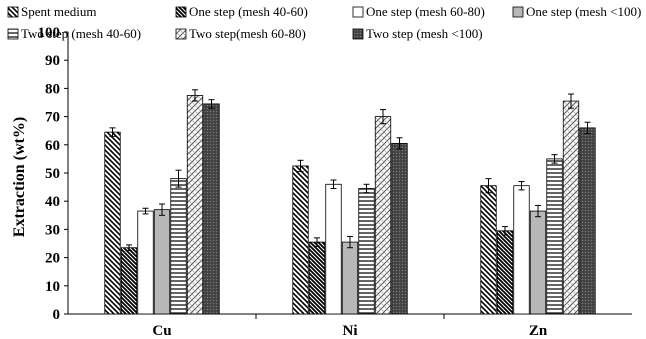  Describe the element at coordinates (52, 61) in the screenshot. I see `y-tick-label: 90` at that location.